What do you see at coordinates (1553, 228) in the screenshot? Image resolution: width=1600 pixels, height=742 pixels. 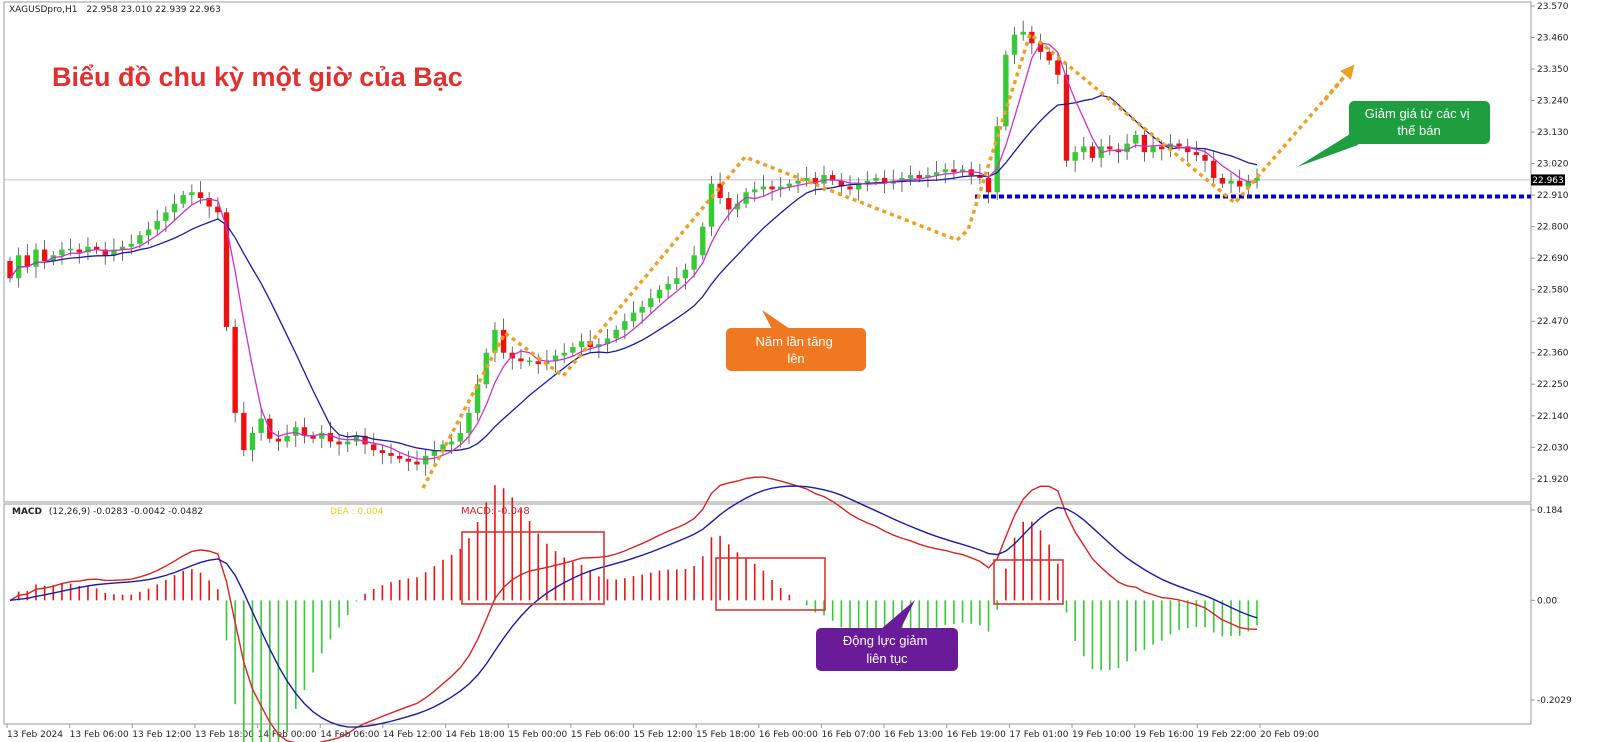 I see `price-tick-label: 22.800` at bounding box center [1553, 228].